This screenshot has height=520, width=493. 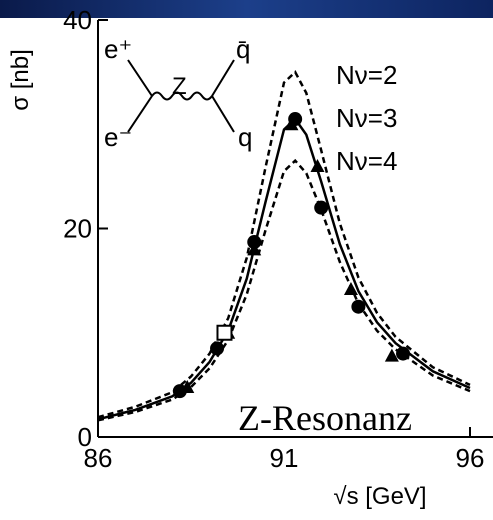 What do you see at coordinates (379, 496) in the screenshot?
I see `x-axis-label: √s [GeV]` at bounding box center [379, 496].